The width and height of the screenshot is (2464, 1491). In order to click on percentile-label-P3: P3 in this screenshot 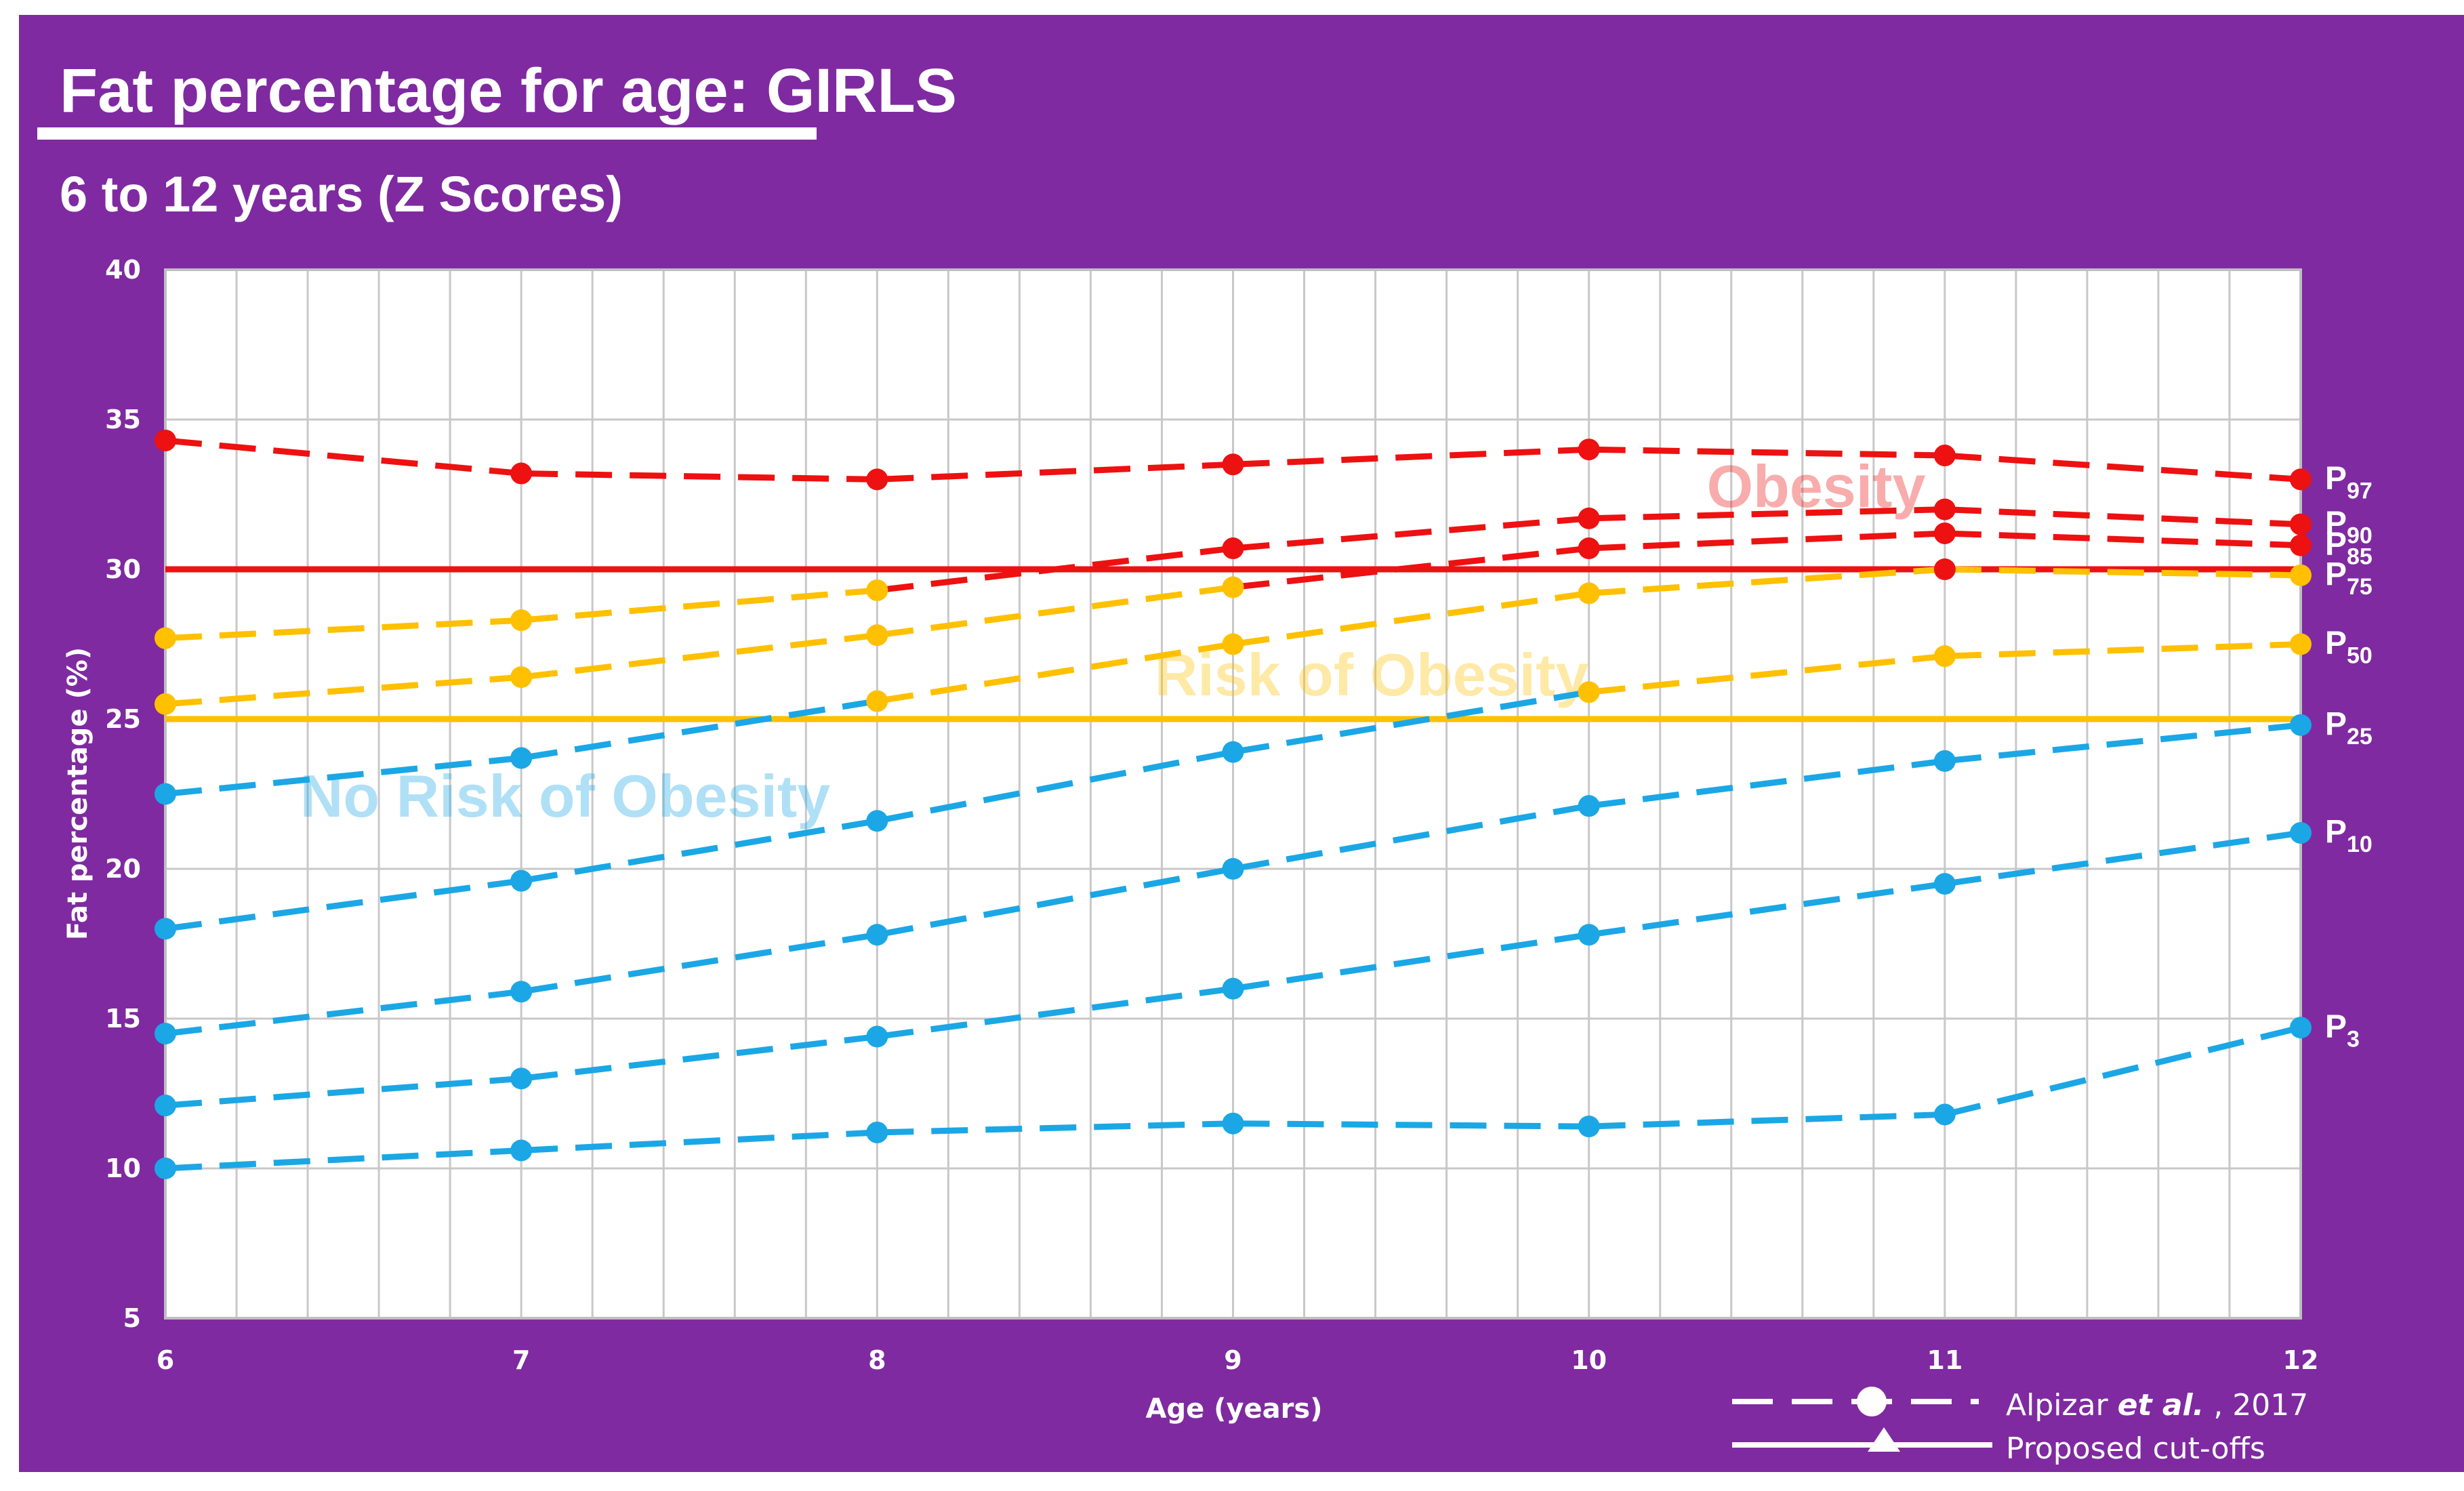, I will do `click(2342, 1030)`.